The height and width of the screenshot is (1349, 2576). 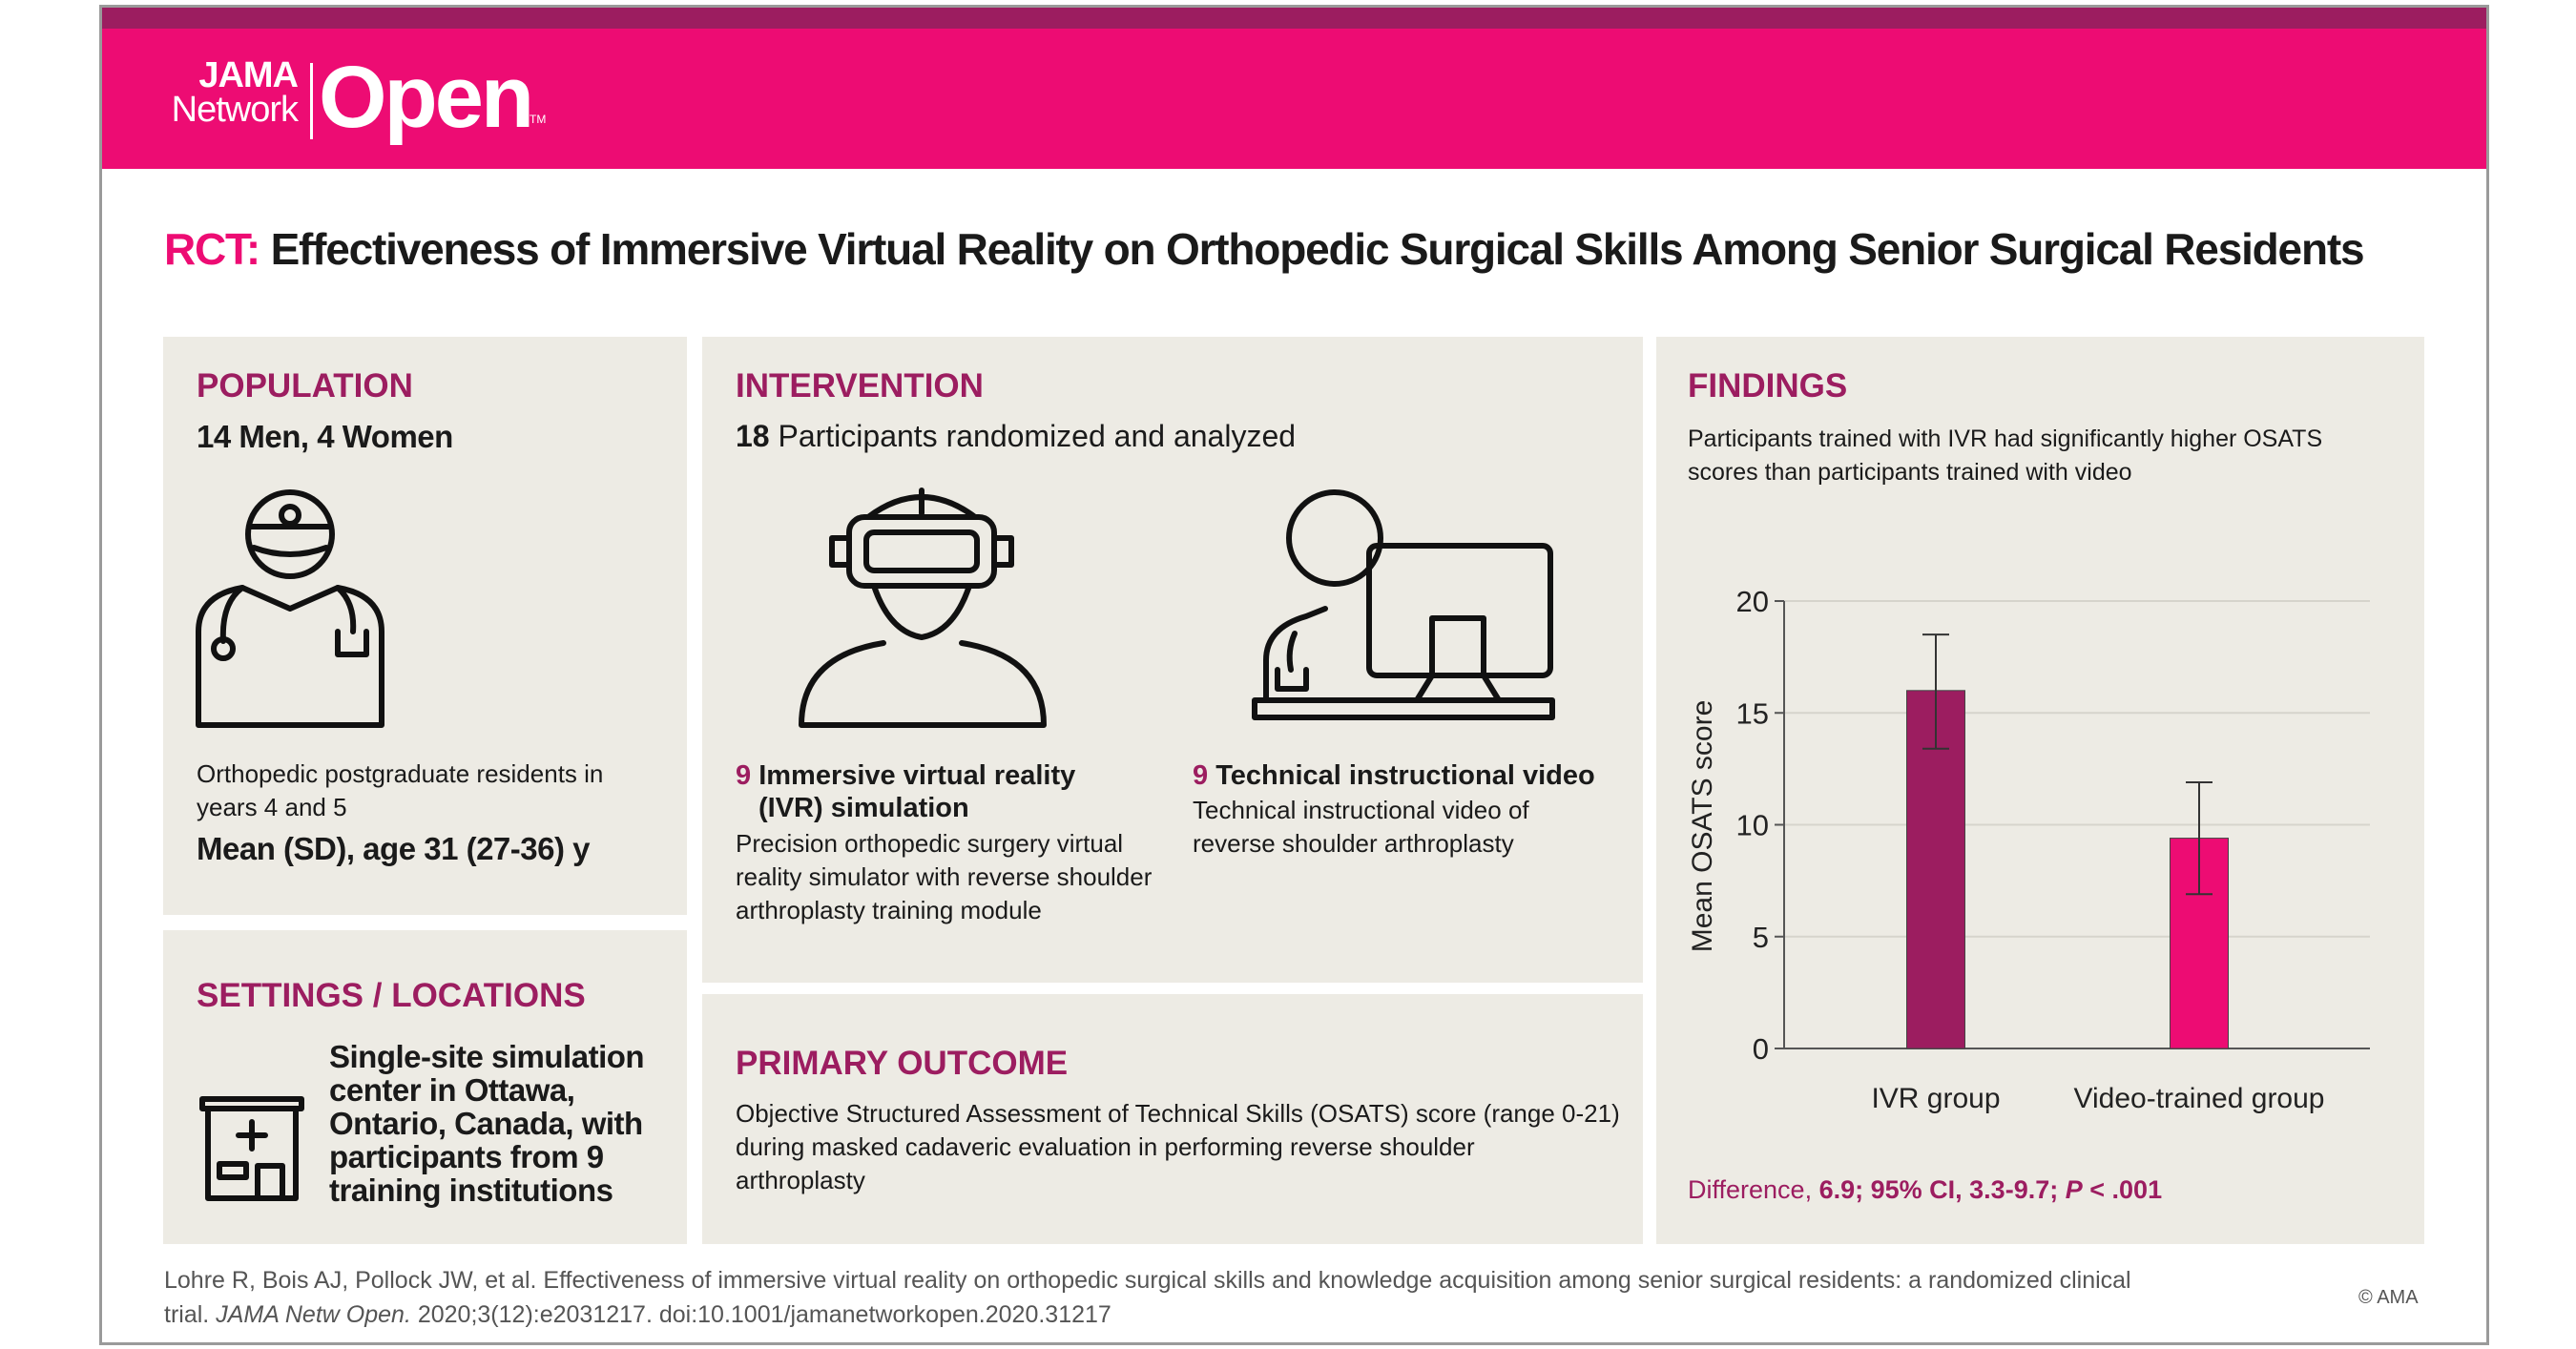 I want to click on video-arm-title: 9 Technical instructional video, so click(x=1394, y=776).